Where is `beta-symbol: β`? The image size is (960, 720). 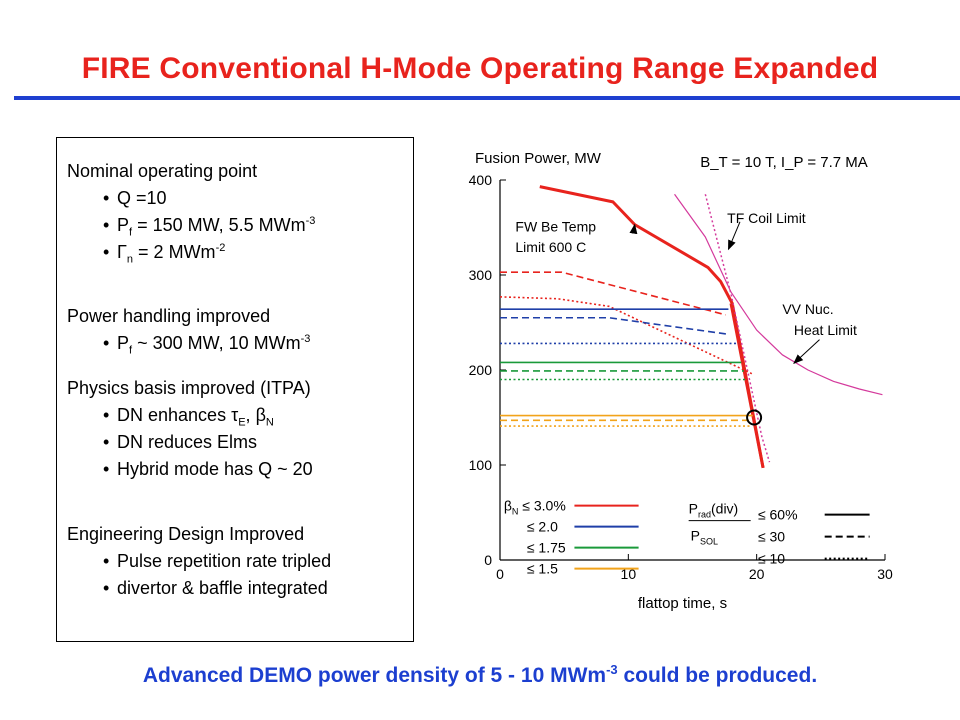
beta-symbol: β is located at coordinates (508, 506).